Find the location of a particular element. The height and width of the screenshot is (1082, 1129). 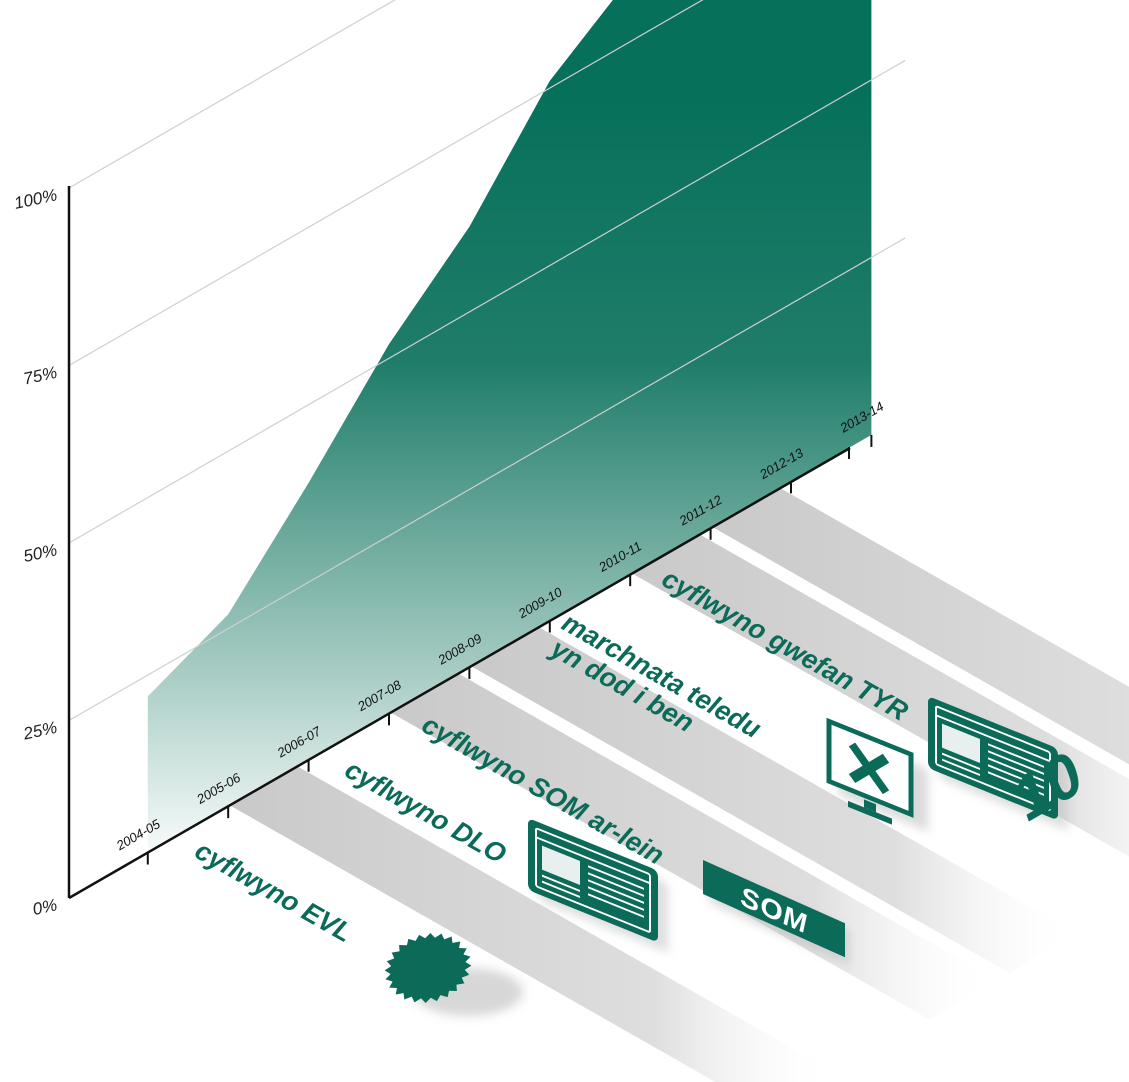

grid-line is located at coordinates (232, 94).